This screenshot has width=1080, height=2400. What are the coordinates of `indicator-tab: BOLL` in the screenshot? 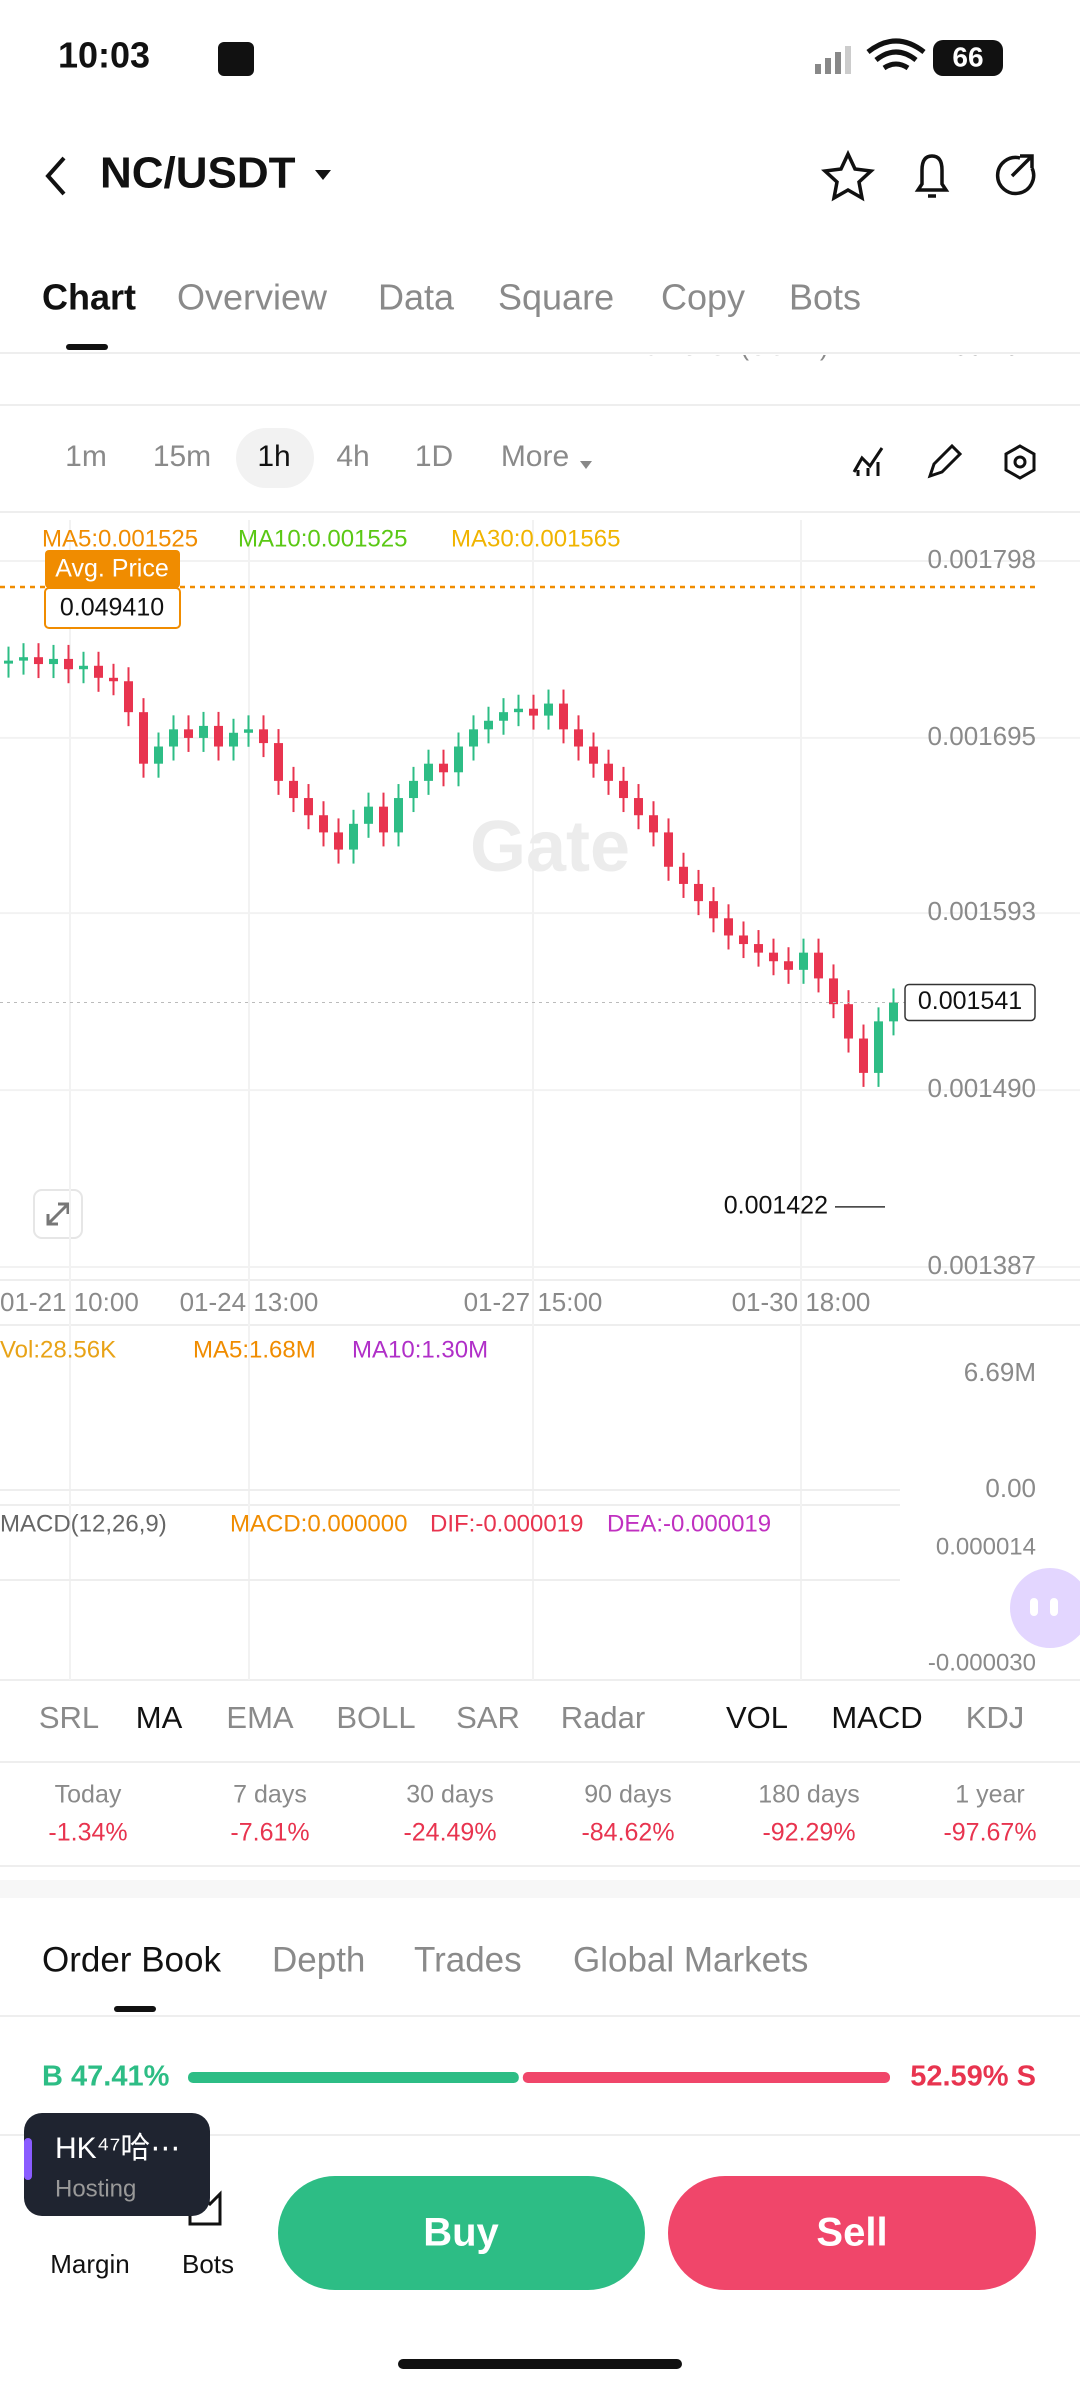 It's located at (375, 1717).